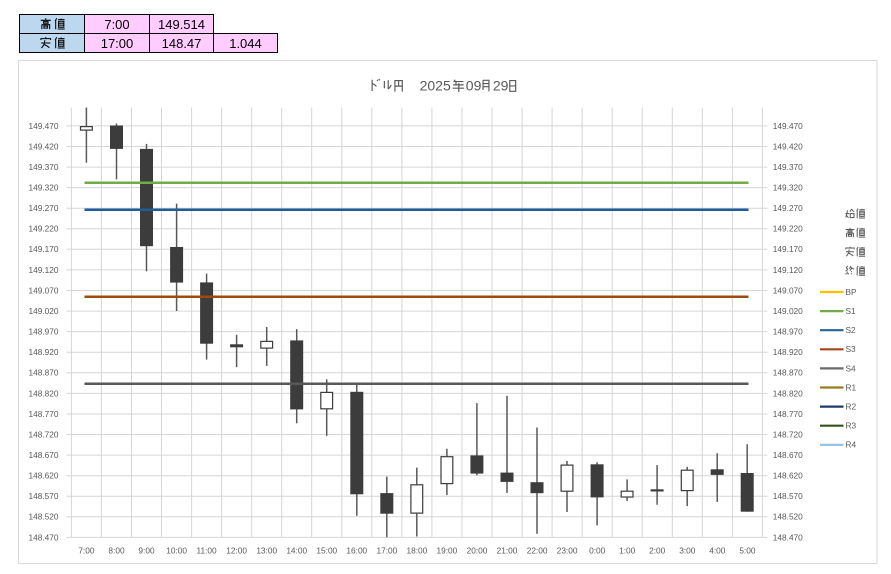 The image size is (891, 574). I want to click on svg-text: 4:00, so click(717, 550).